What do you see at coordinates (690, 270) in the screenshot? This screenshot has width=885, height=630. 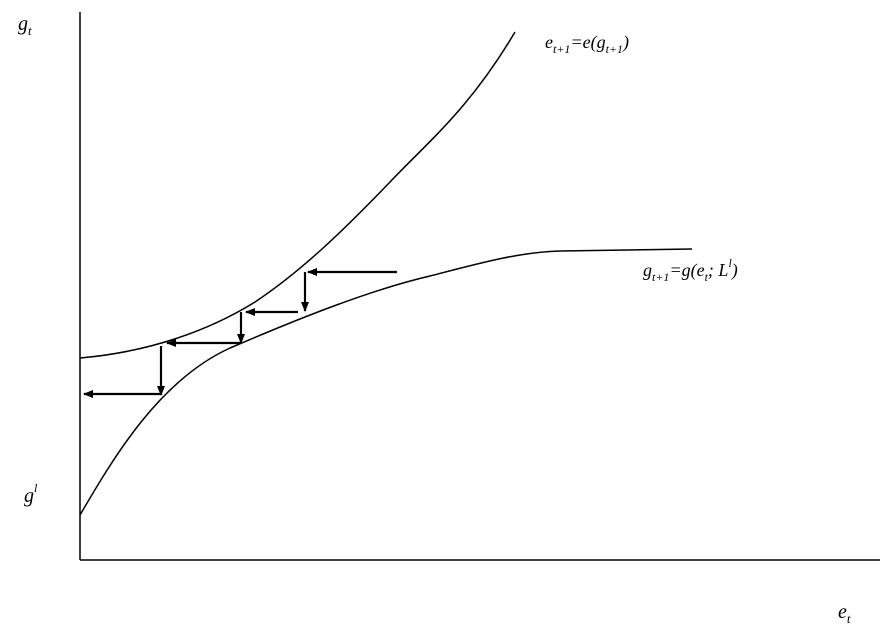 I see `curve-lower-label: gt+1=g(et; Ll)` at bounding box center [690, 270].